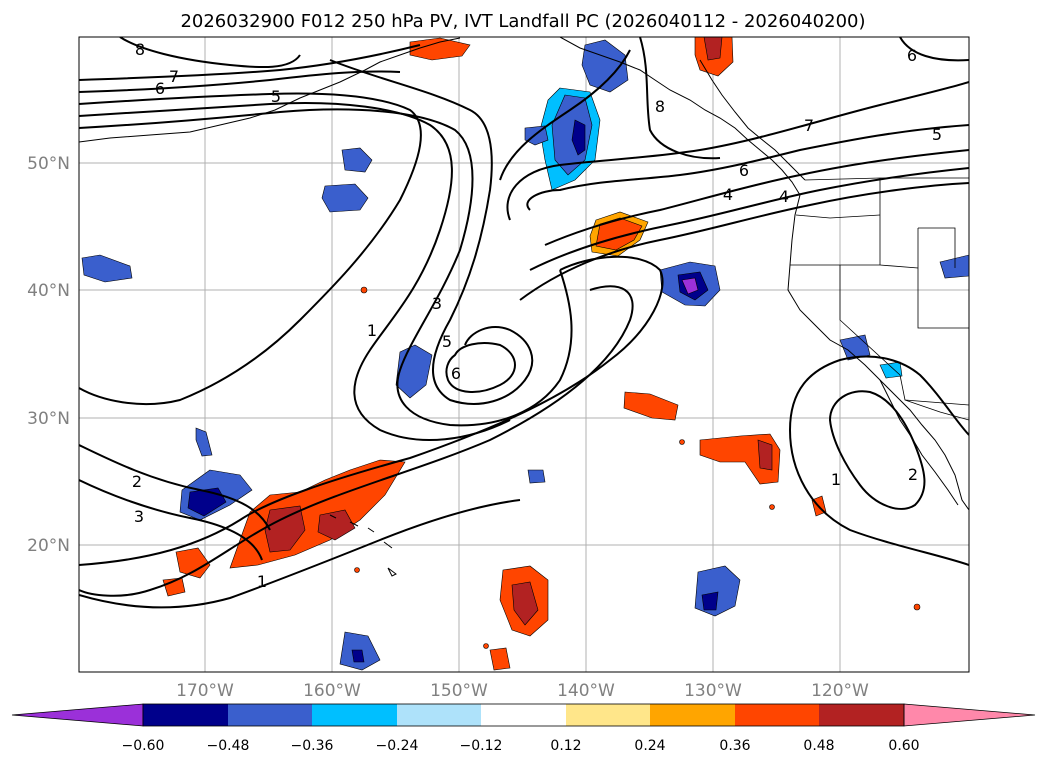 The height and width of the screenshot is (765, 1047). I want to click on lon-label-140w: 140°W, so click(586, 691).